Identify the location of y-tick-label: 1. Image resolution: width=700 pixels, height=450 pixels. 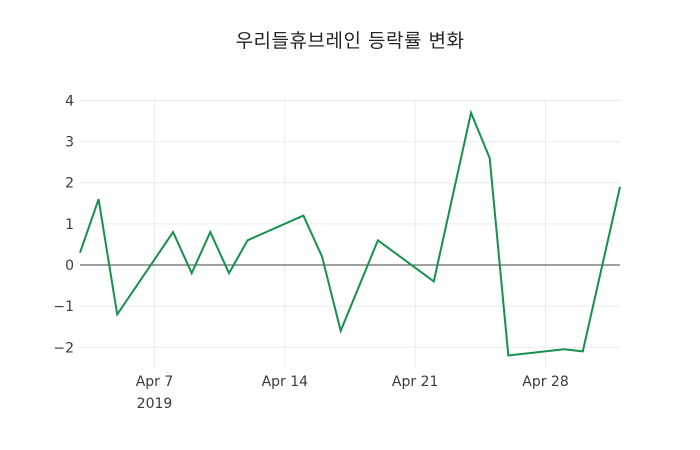
(69, 225).